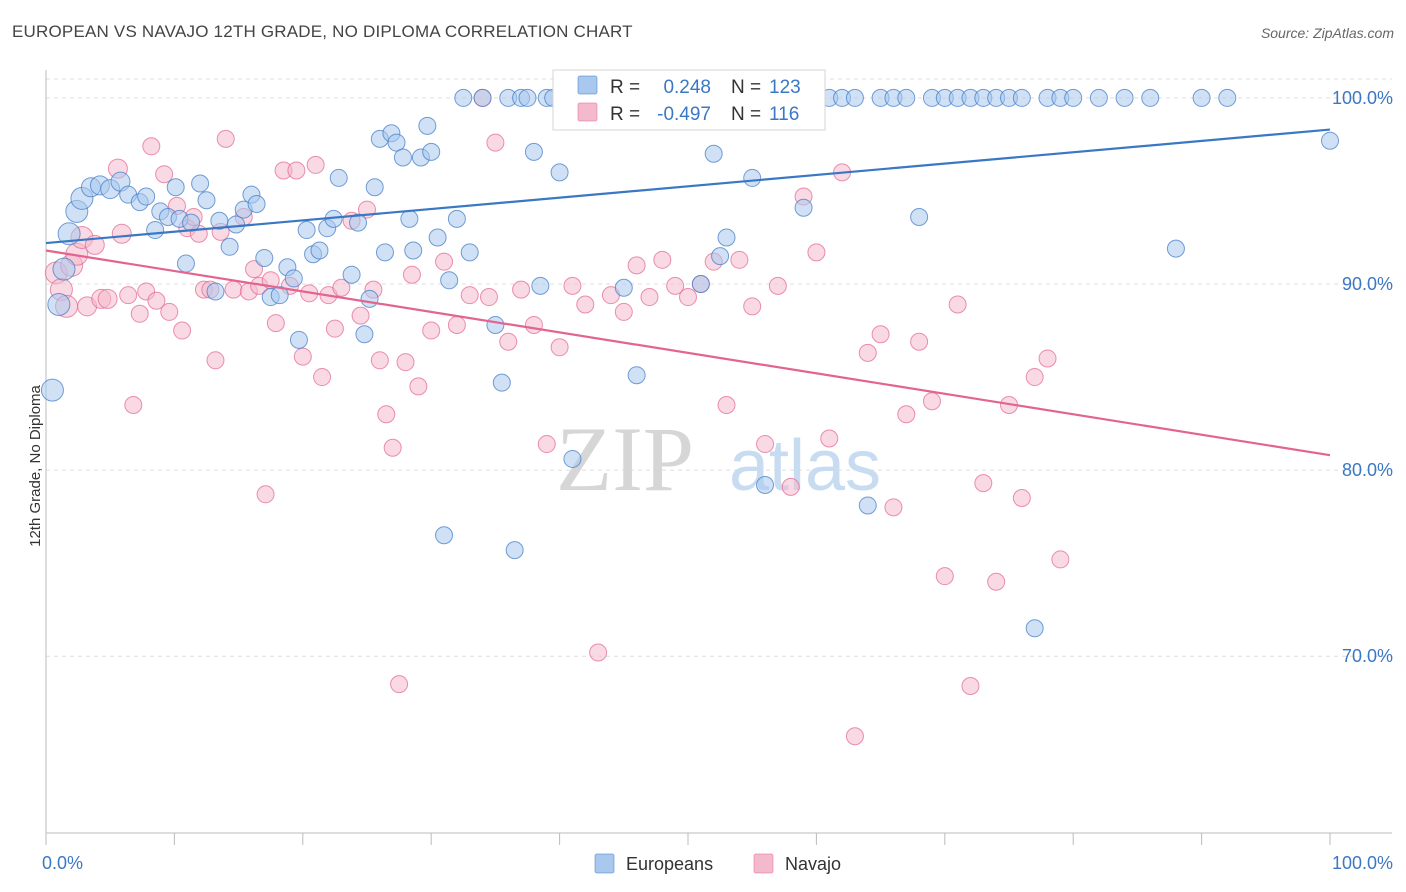  I want to click on legend-swatch-europeans, so click(604, 863).